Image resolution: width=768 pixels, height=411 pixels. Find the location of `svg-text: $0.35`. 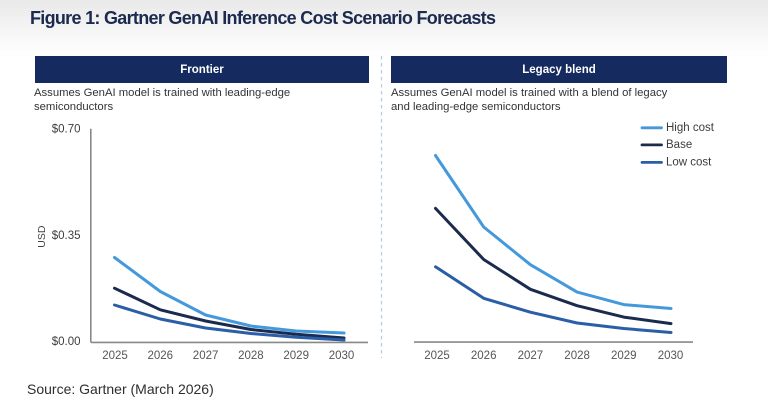

svg-text: $0.35 is located at coordinates (66, 236).